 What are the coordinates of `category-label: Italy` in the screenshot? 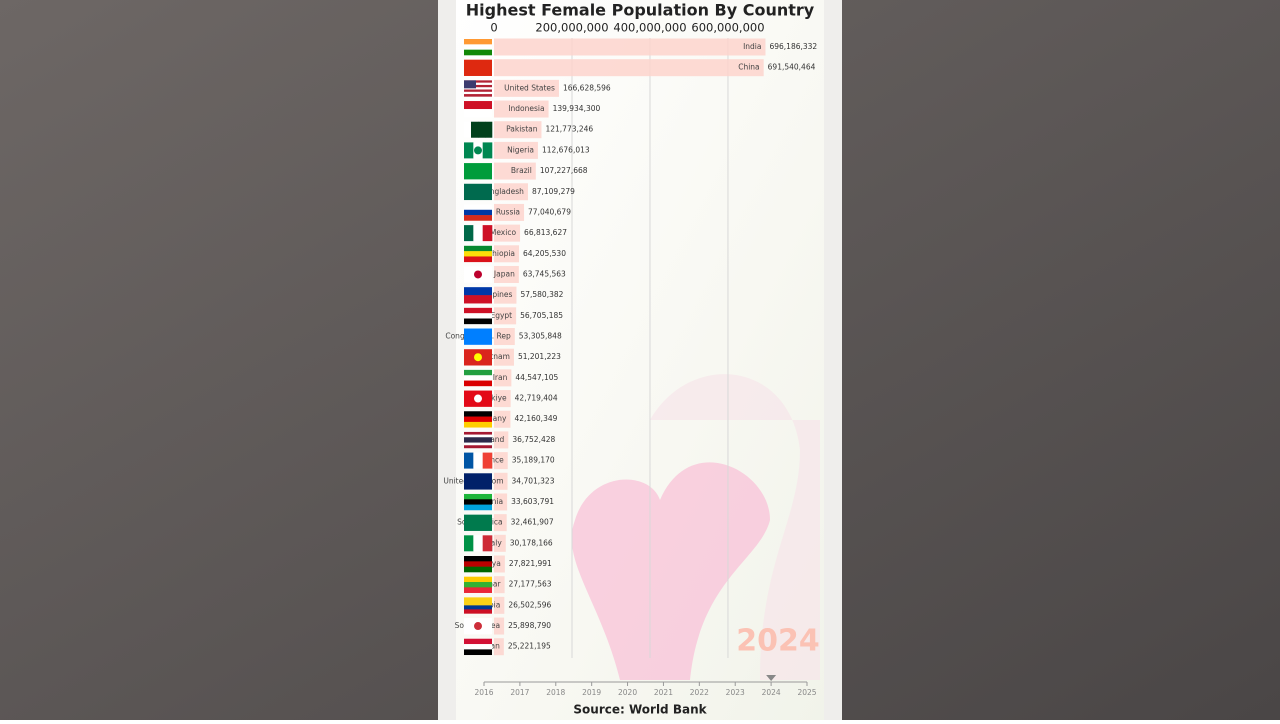 It's located at (493, 542).